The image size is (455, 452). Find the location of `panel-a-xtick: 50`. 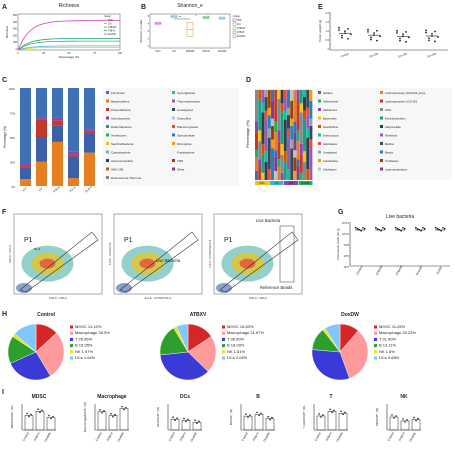

panel-a-xtick: 50 is located at coordinates (69, 53).